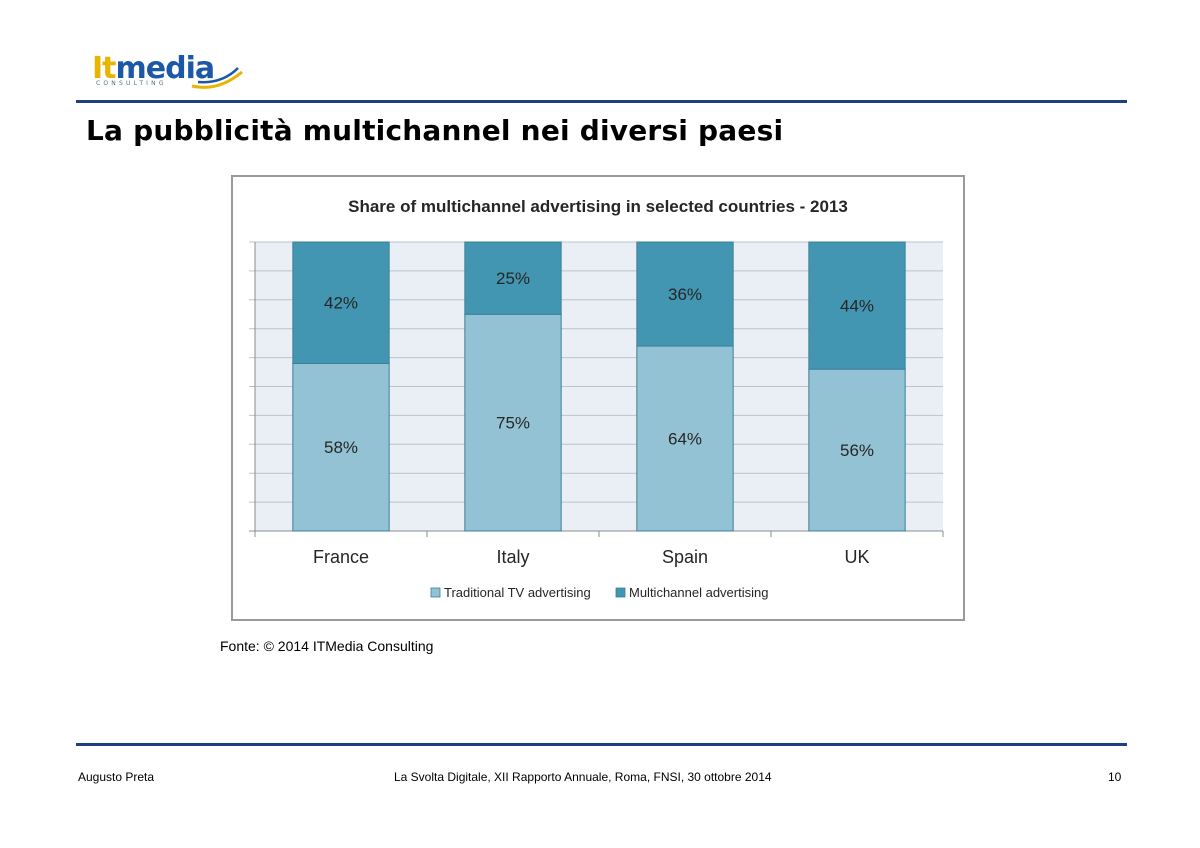 The height and width of the screenshot is (848, 1200). I want to click on x-tick-label: UK, so click(856, 557).